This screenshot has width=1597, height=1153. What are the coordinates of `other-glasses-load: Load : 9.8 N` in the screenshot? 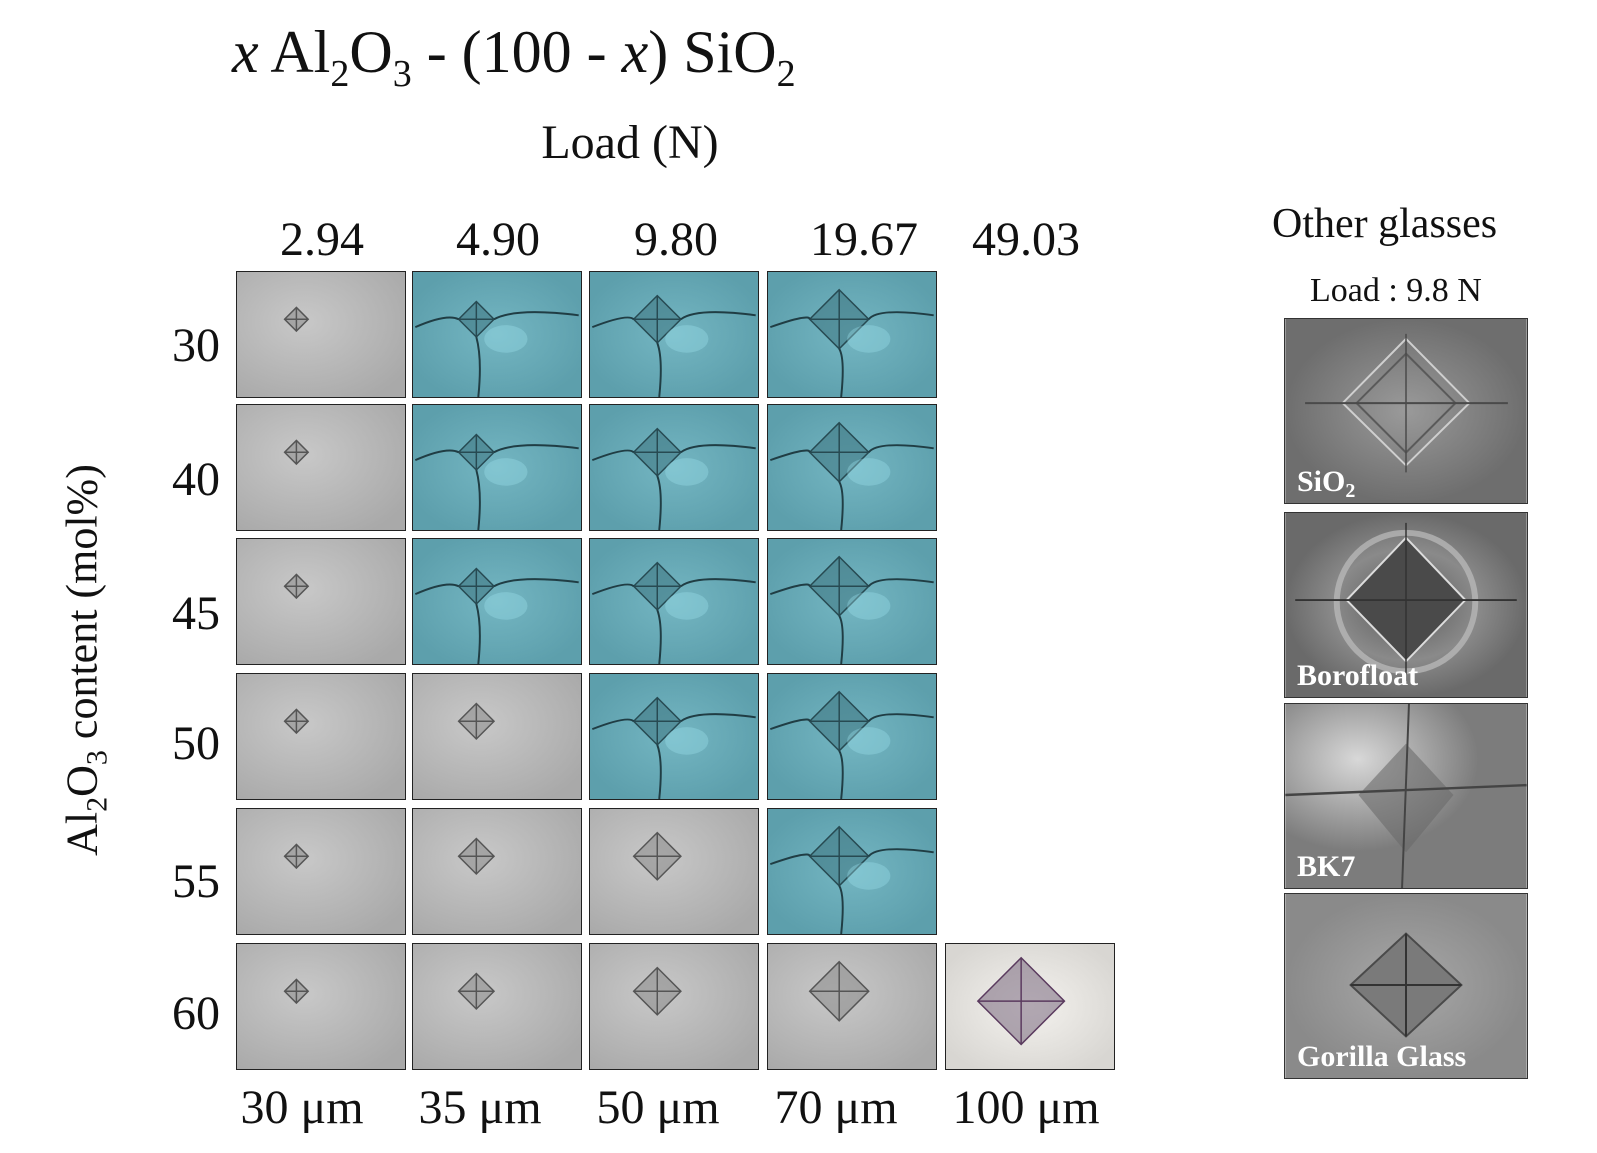 It's located at (1396, 290).